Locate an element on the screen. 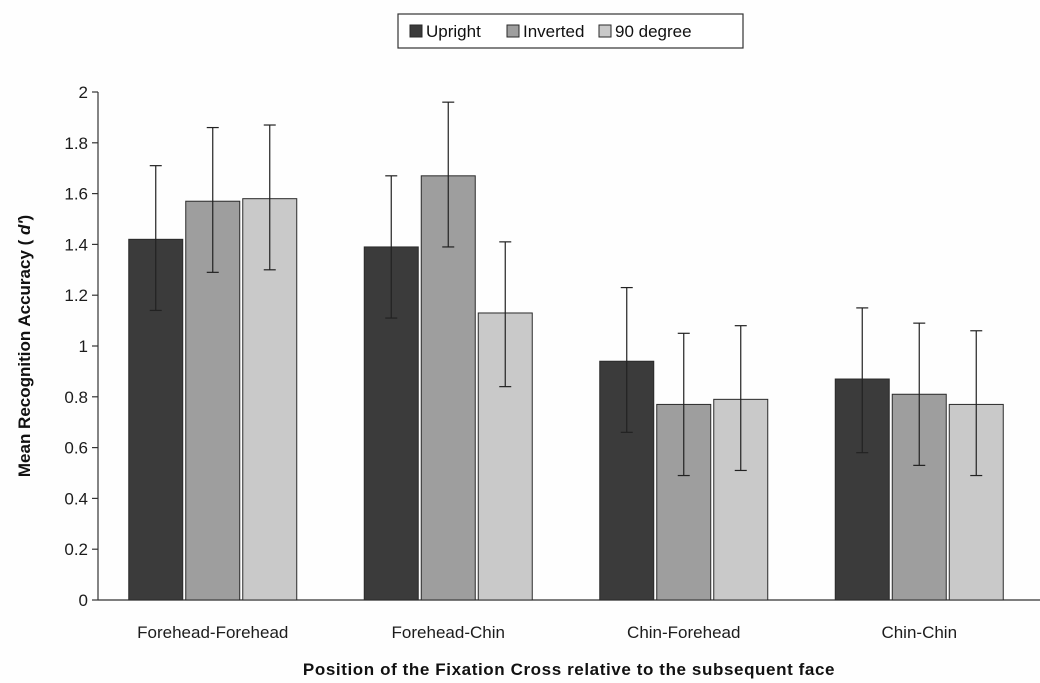 This screenshot has width=1040, height=683. x-category-label: Chin-Forehead is located at coordinates (683, 632).